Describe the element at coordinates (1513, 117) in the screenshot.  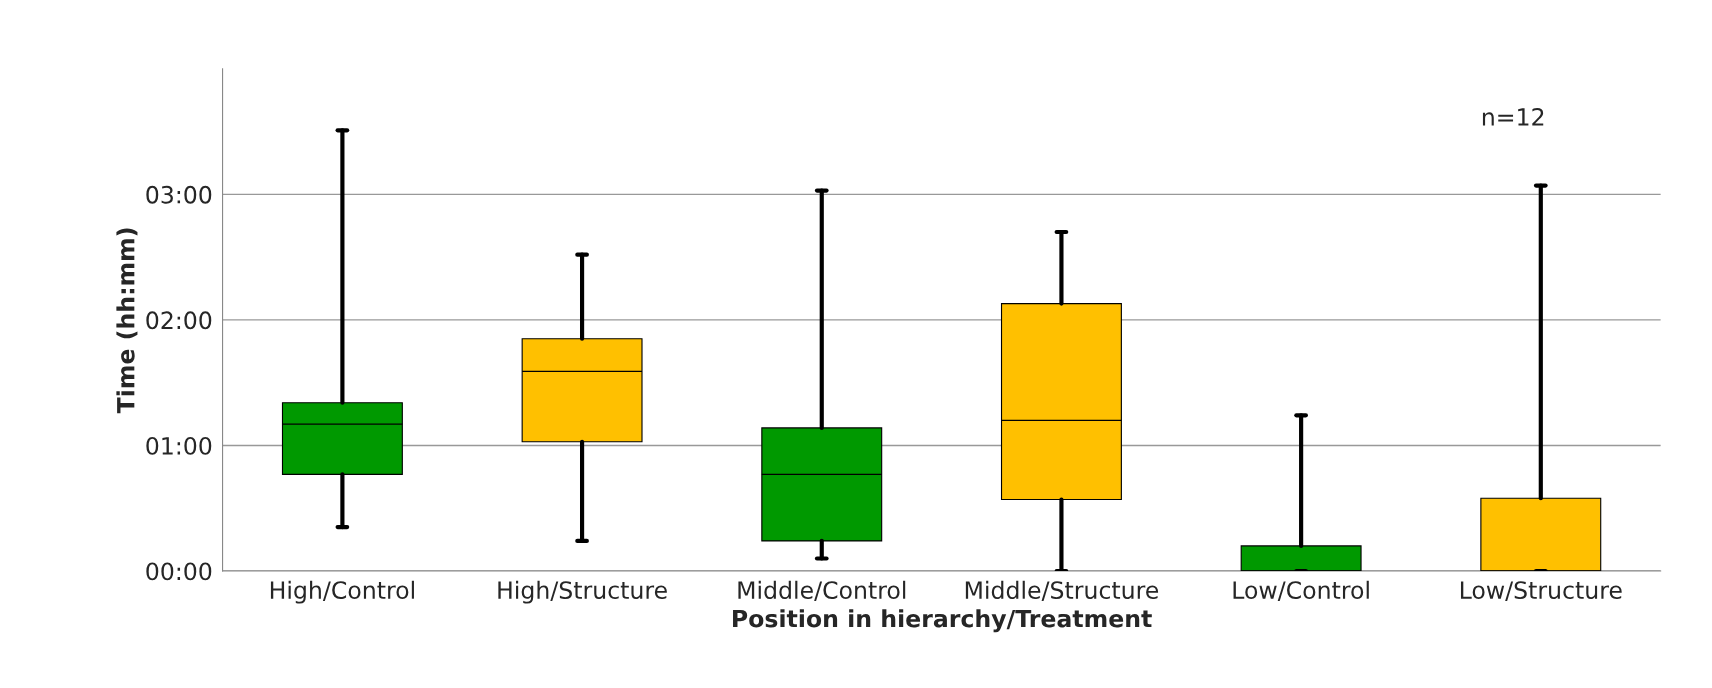
I see `annotation: n=12` at that location.